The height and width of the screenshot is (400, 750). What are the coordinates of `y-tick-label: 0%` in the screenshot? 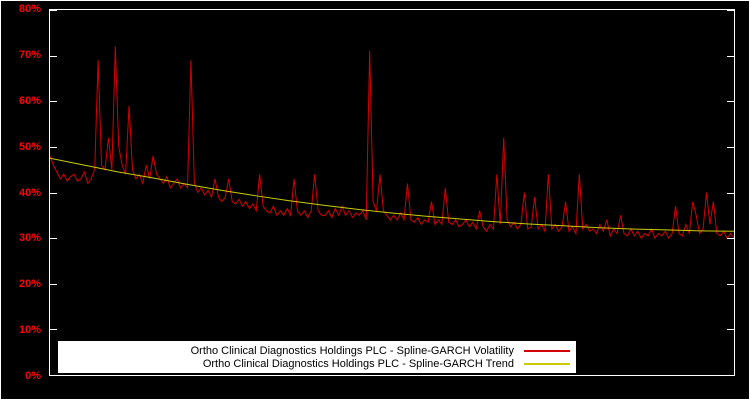 It's located at (33, 376).